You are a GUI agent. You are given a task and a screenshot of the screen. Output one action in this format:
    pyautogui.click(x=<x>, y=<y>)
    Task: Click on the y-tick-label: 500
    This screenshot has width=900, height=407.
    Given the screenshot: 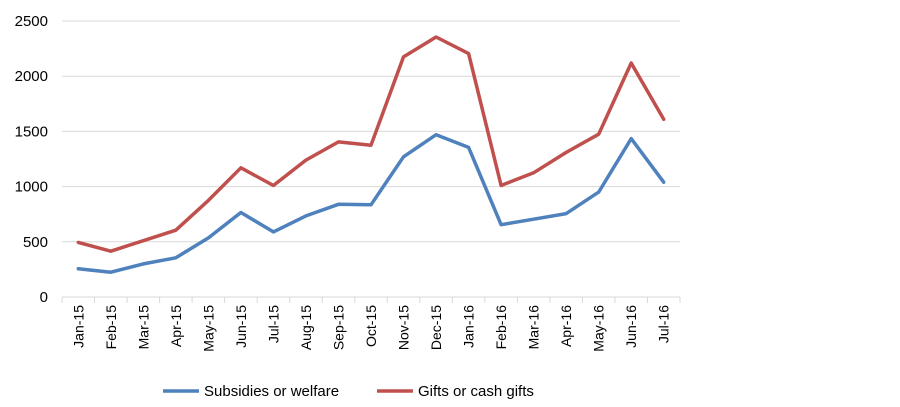 What is the action you would take?
    pyautogui.click(x=35, y=242)
    